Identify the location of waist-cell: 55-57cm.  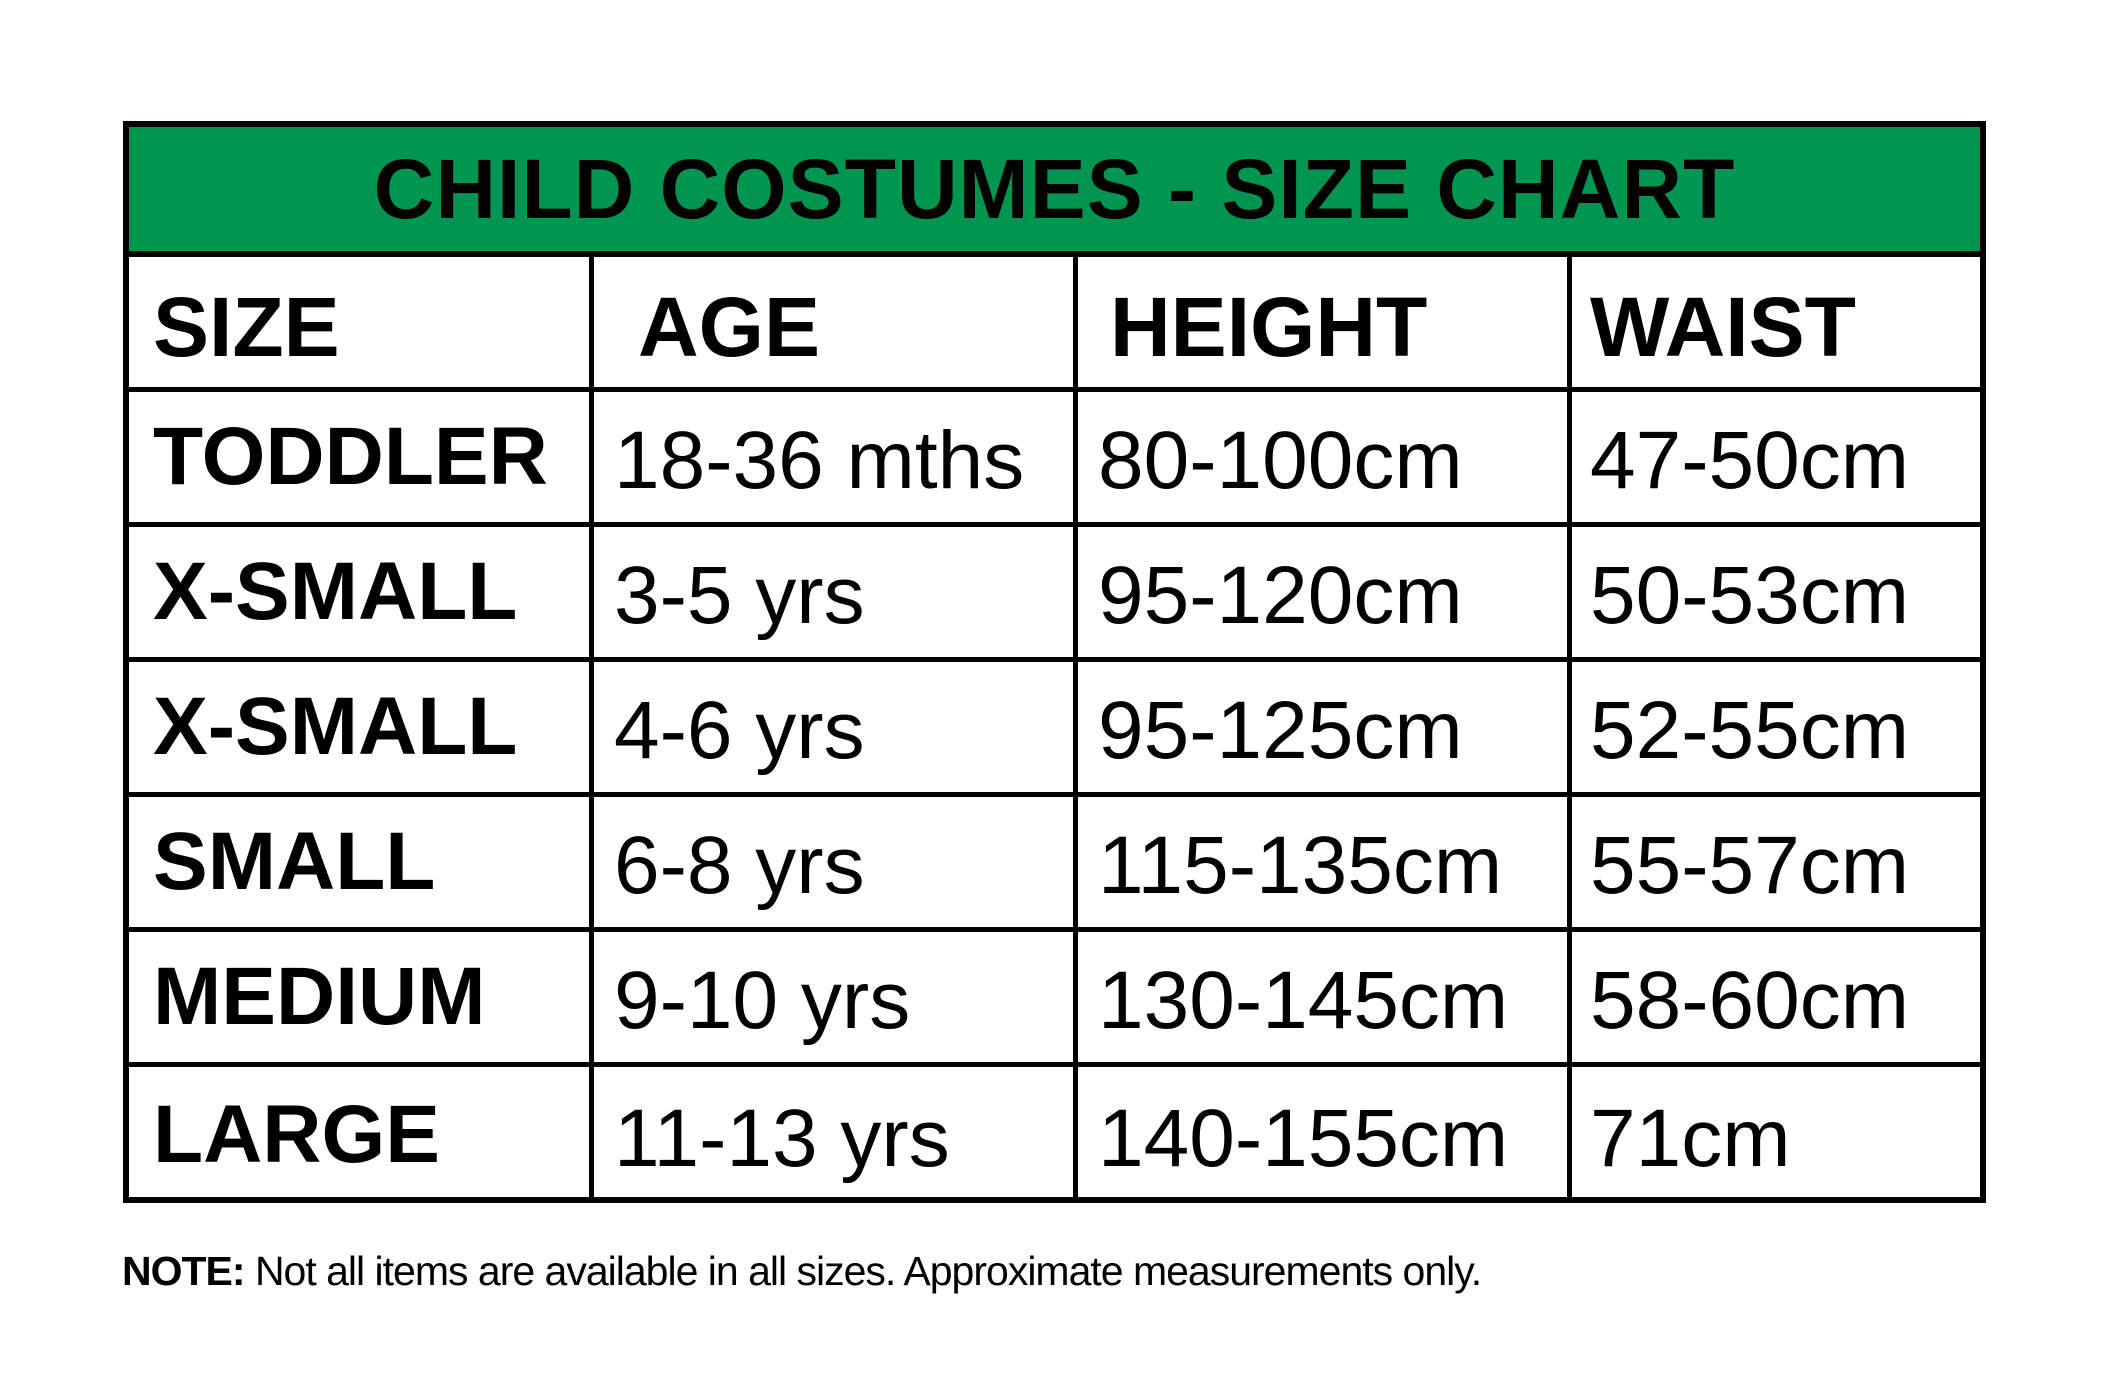
(1750, 865).